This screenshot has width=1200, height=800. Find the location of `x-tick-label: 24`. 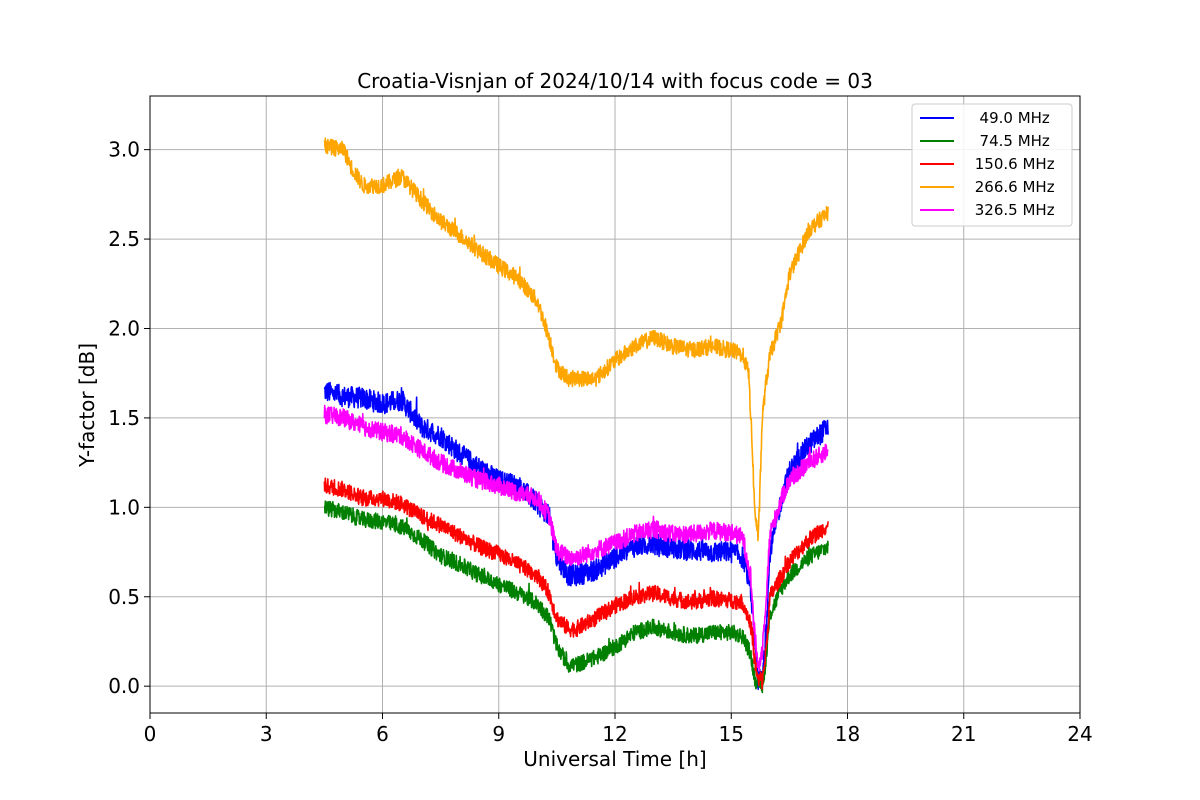

x-tick-label: 24 is located at coordinates (1079, 734).